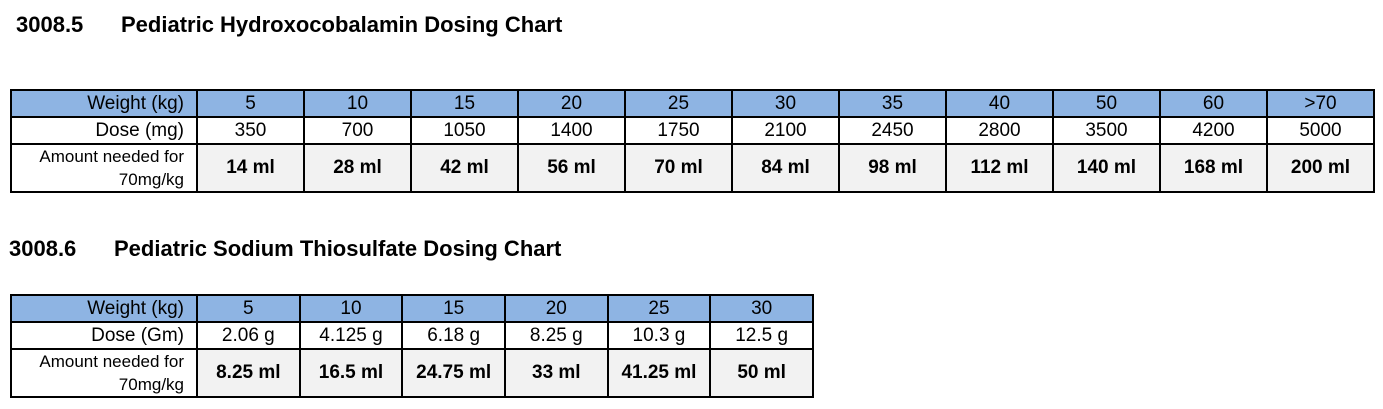  What do you see at coordinates (761, 373) in the screenshot?
I see `amount-cell: 50 ml` at bounding box center [761, 373].